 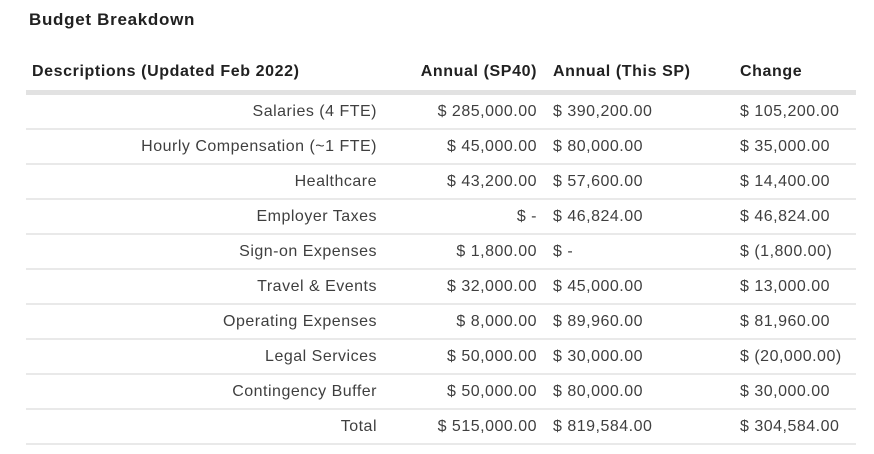 What do you see at coordinates (637, 357) in the screenshot?
I see `cell-annual-this-sp: $ 30,000.00` at bounding box center [637, 357].